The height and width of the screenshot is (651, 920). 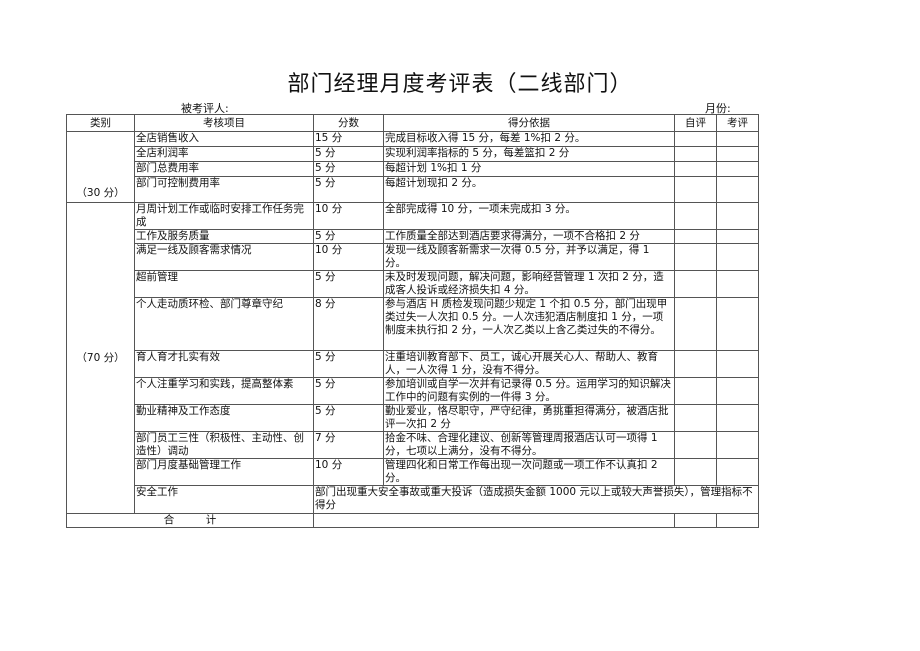 I want to click on item-cell: 个人注重学习和实践，提高整体素, so click(x=224, y=391).